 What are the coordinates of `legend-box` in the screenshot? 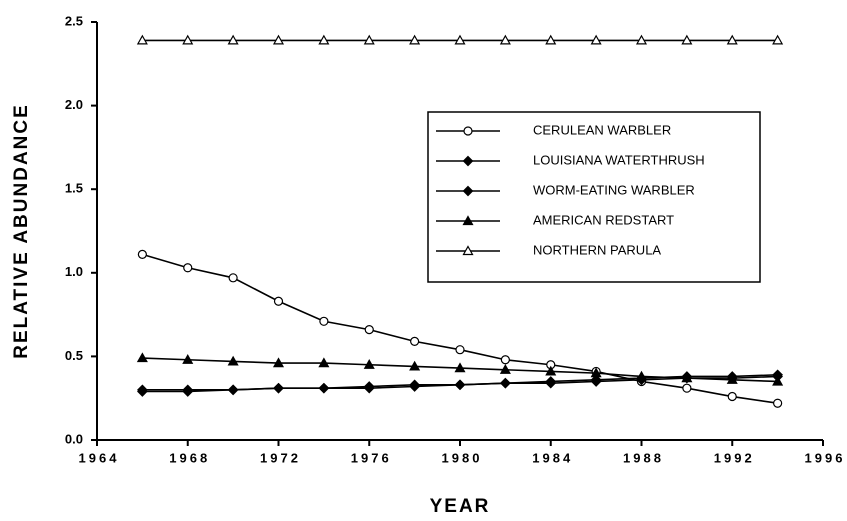 It's located at (594, 197).